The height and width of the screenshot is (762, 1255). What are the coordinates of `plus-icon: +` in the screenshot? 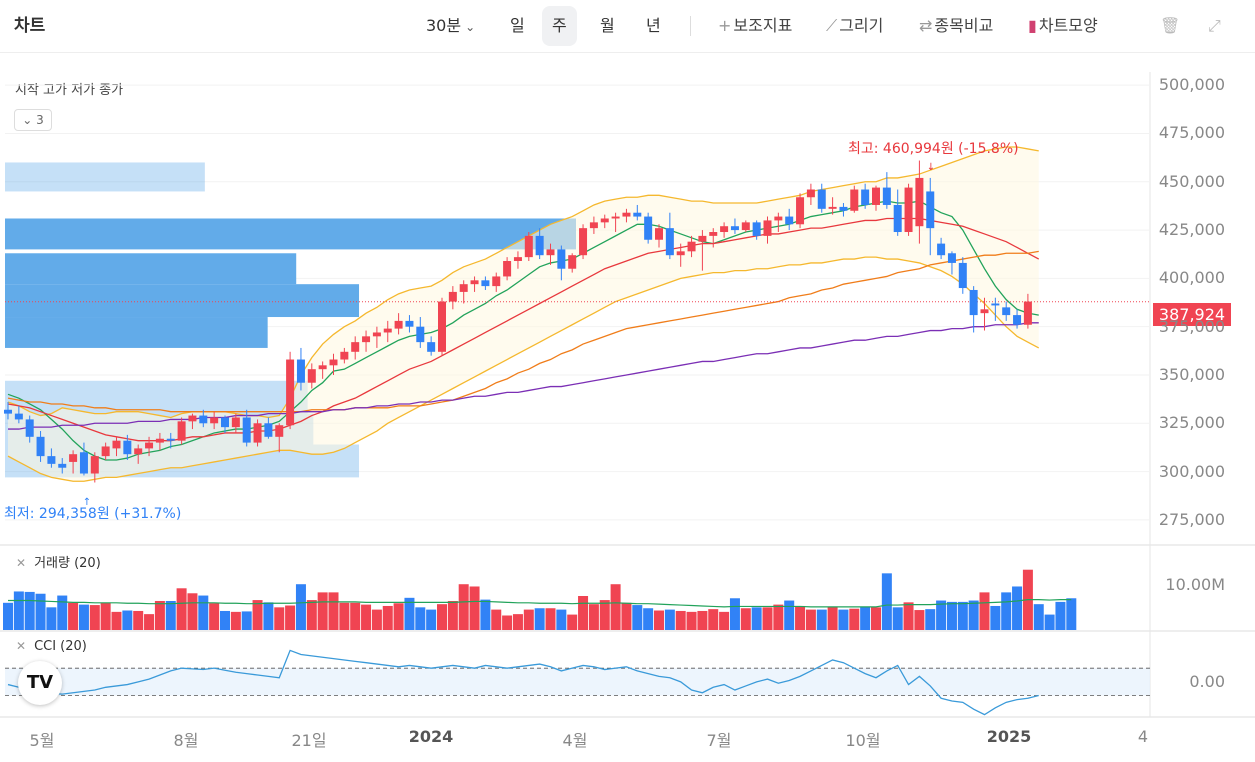 It's located at (725, 25).